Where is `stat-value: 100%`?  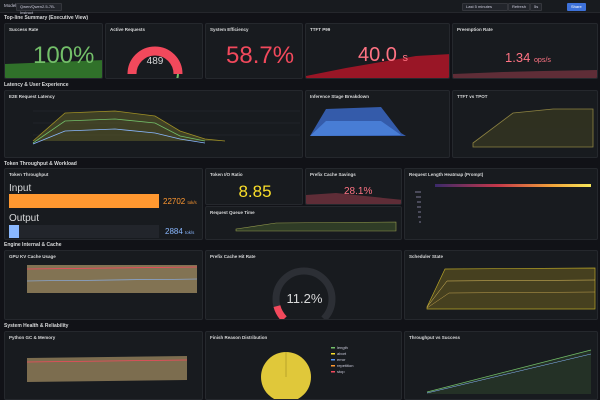 stat-value: 100% is located at coordinates (63, 56).